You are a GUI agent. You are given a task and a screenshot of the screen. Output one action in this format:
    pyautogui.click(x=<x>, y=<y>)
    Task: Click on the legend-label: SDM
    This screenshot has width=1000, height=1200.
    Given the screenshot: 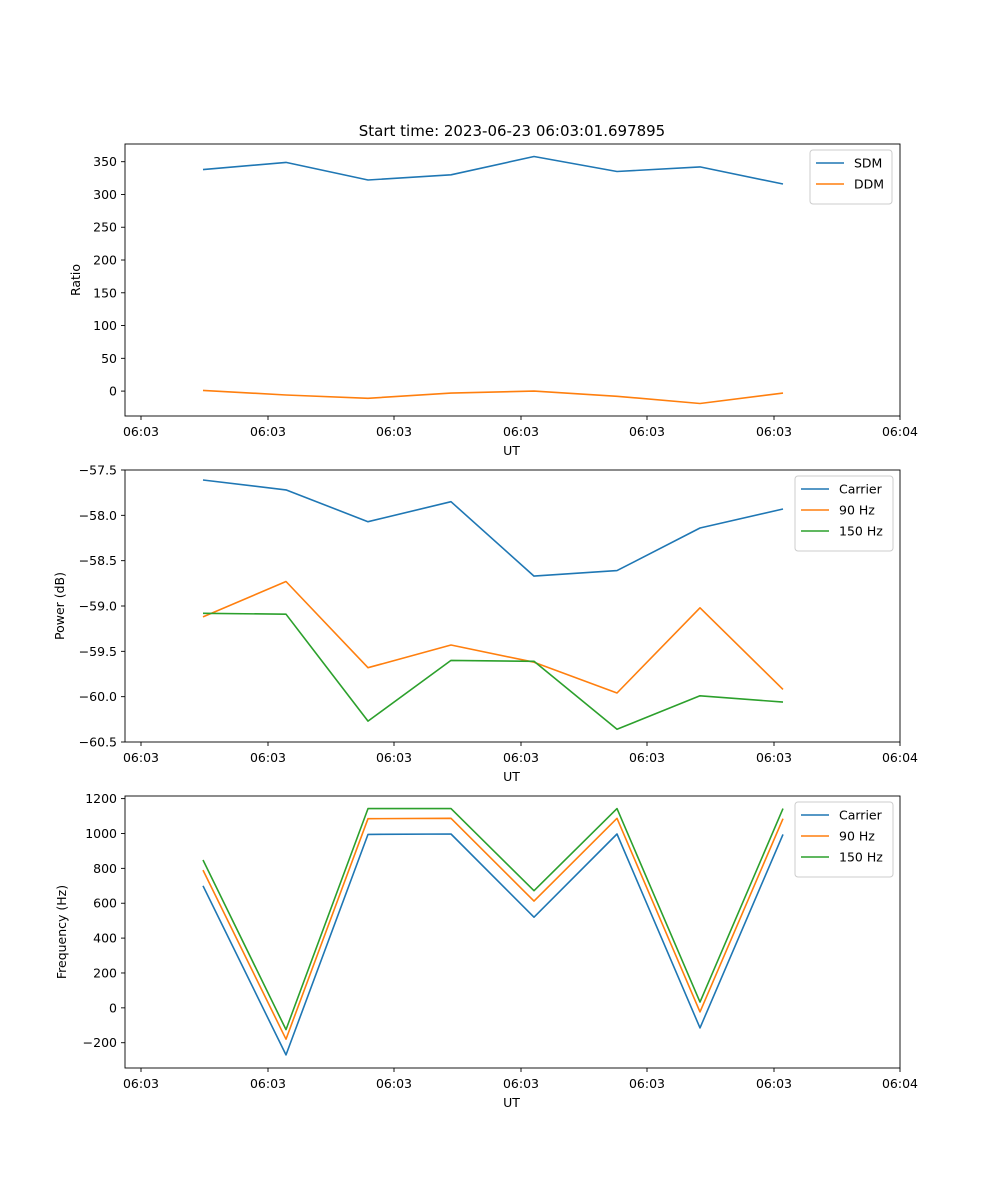 What is the action you would take?
    pyautogui.click(x=868, y=163)
    